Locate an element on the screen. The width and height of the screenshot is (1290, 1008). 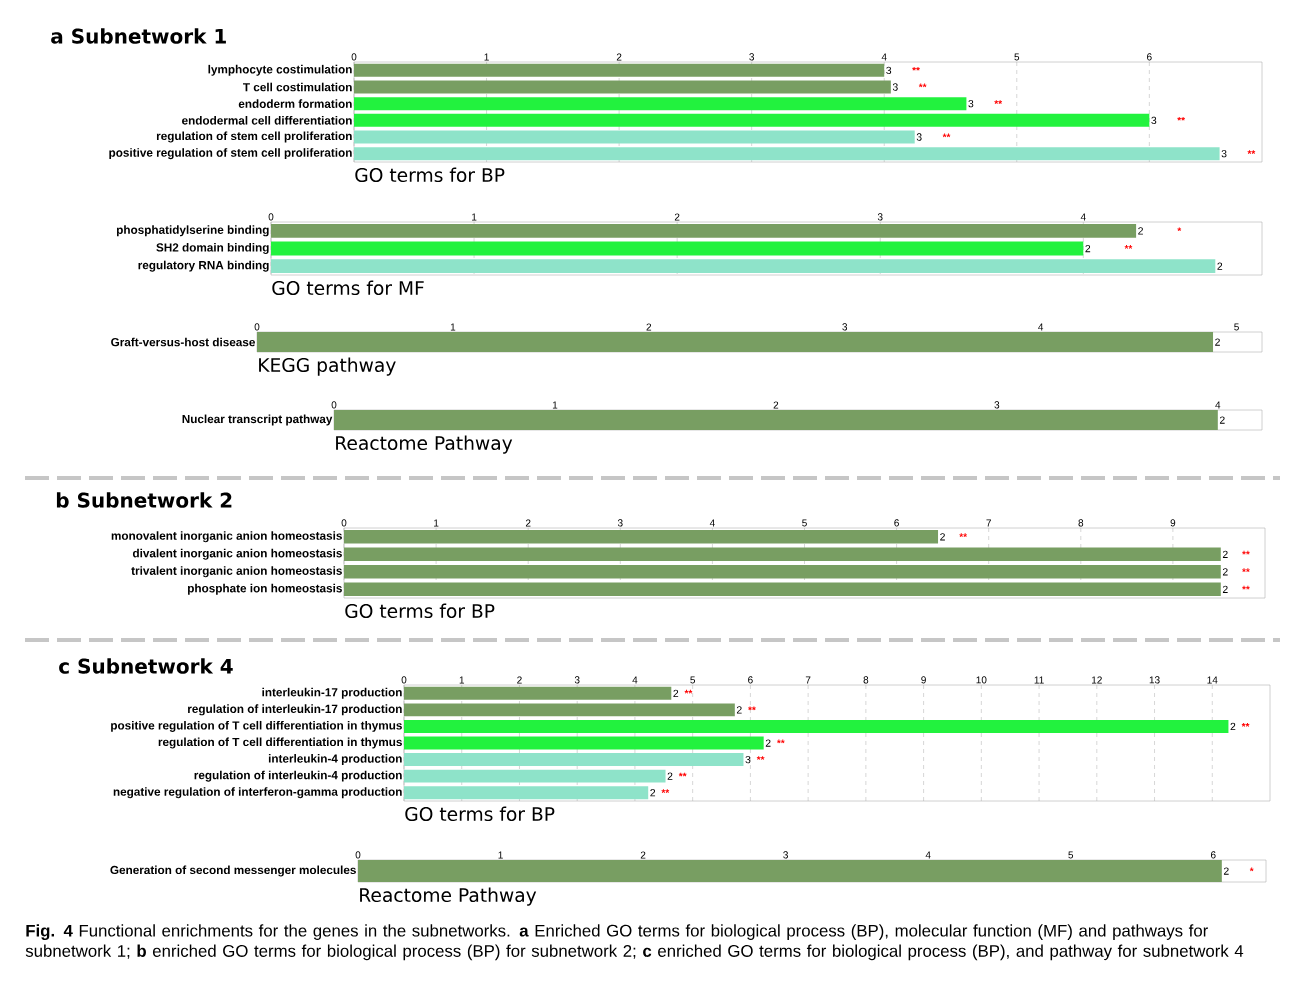
x-tick-label: 14 is located at coordinates (1212, 680).